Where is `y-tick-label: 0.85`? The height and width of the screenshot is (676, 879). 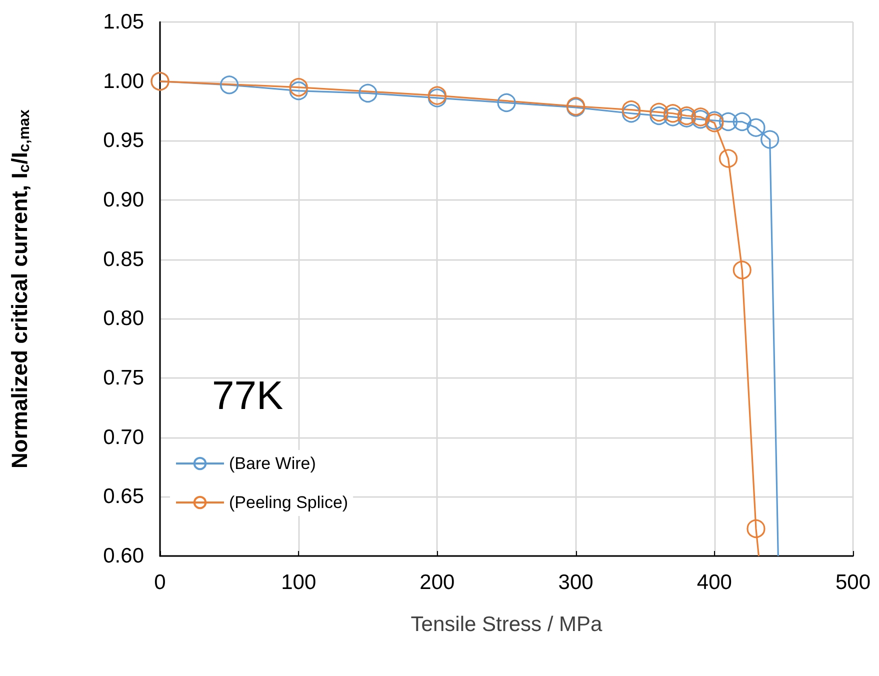 y-tick-label: 0.85 is located at coordinates (123, 259).